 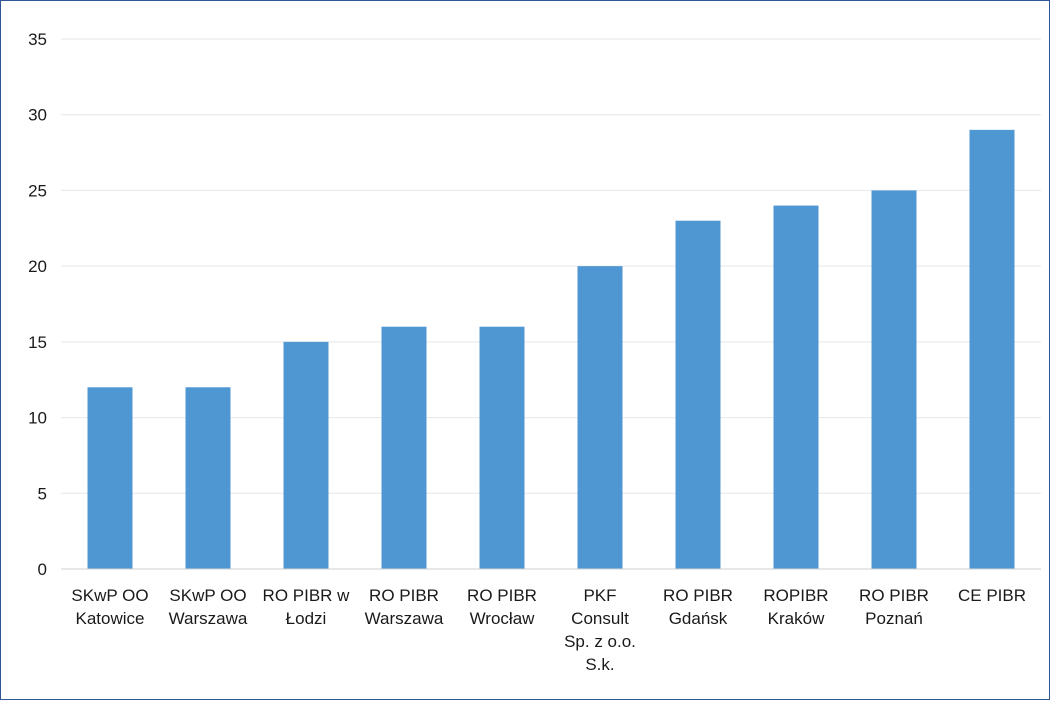 What do you see at coordinates (600, 630) in the screenshot?
I see `x-category-label: PKF Consult Sp. z o.o. S.k.` at bounding box center [600, 630].